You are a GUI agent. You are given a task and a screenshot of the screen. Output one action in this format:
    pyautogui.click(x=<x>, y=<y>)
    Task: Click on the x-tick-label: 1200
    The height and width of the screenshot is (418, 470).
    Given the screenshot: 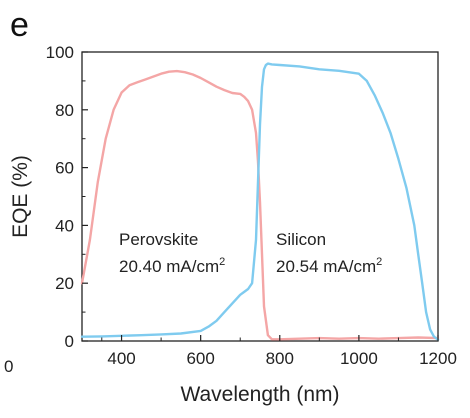 What is the action you would take?
    pyautogui.click(x=438, y=358)
    